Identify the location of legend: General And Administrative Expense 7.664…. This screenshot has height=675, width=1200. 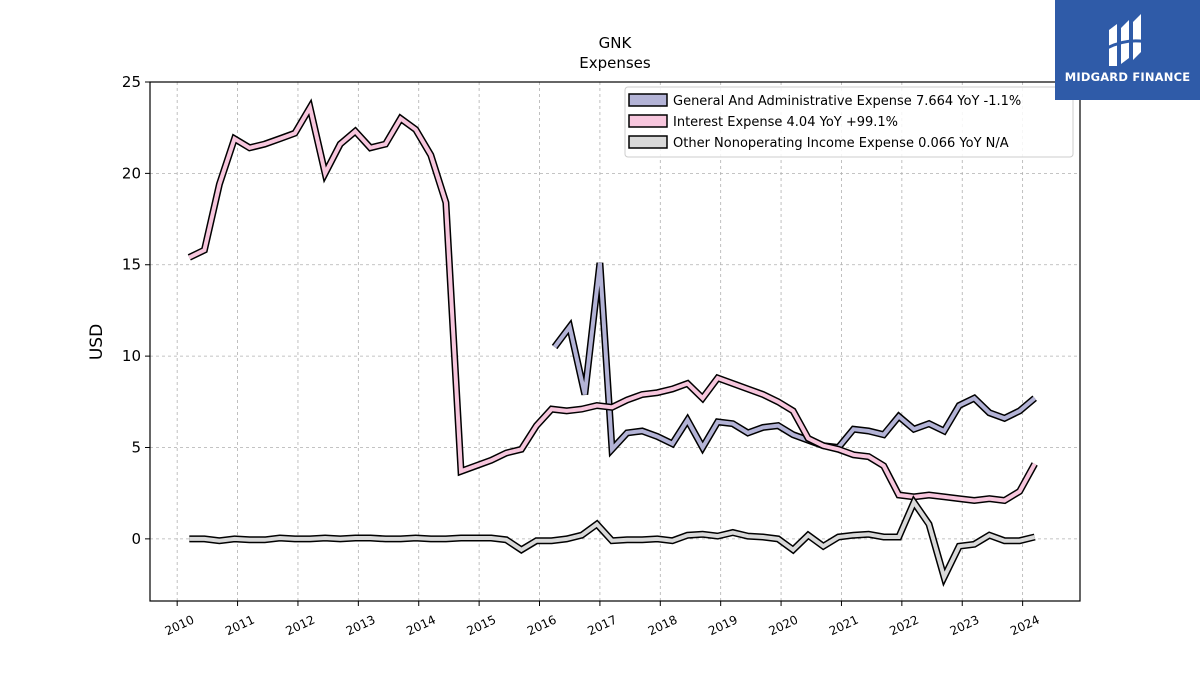
(849, 122).